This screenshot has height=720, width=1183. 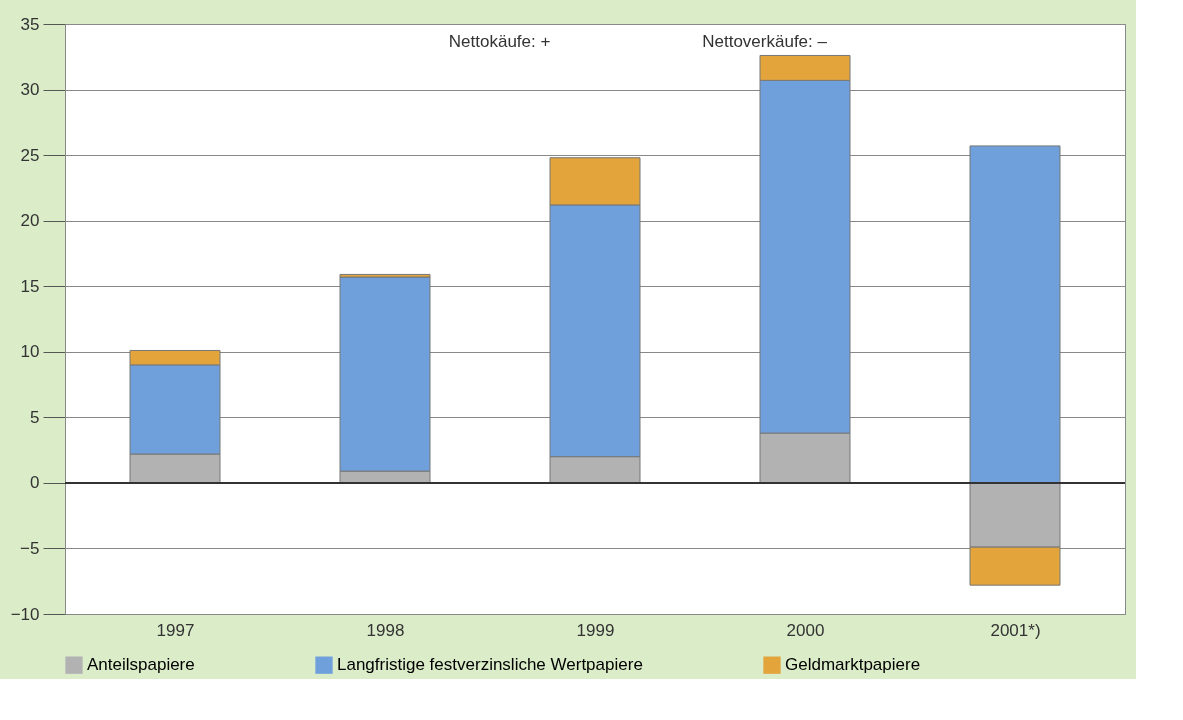 I want to click on y-tick-label: 10, so click(x=30, y=352).